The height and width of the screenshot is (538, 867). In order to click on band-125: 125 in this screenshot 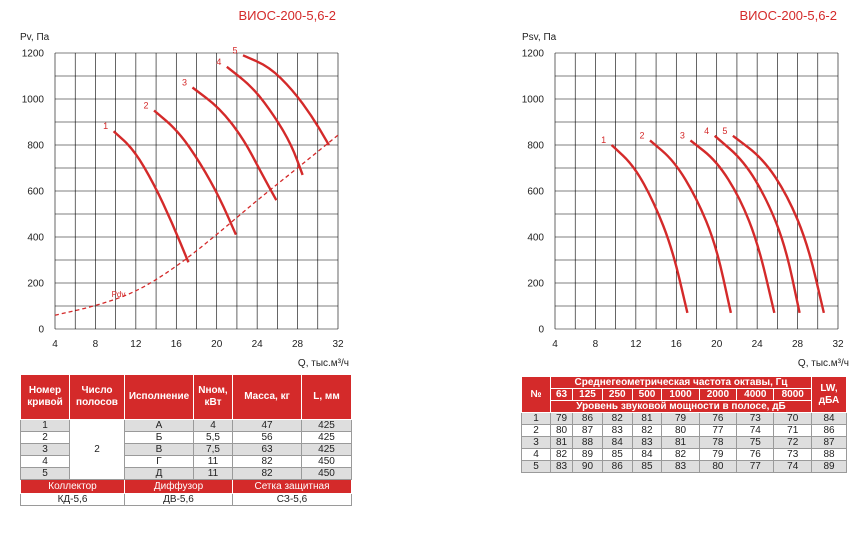, I will do `click(587, 394)`.